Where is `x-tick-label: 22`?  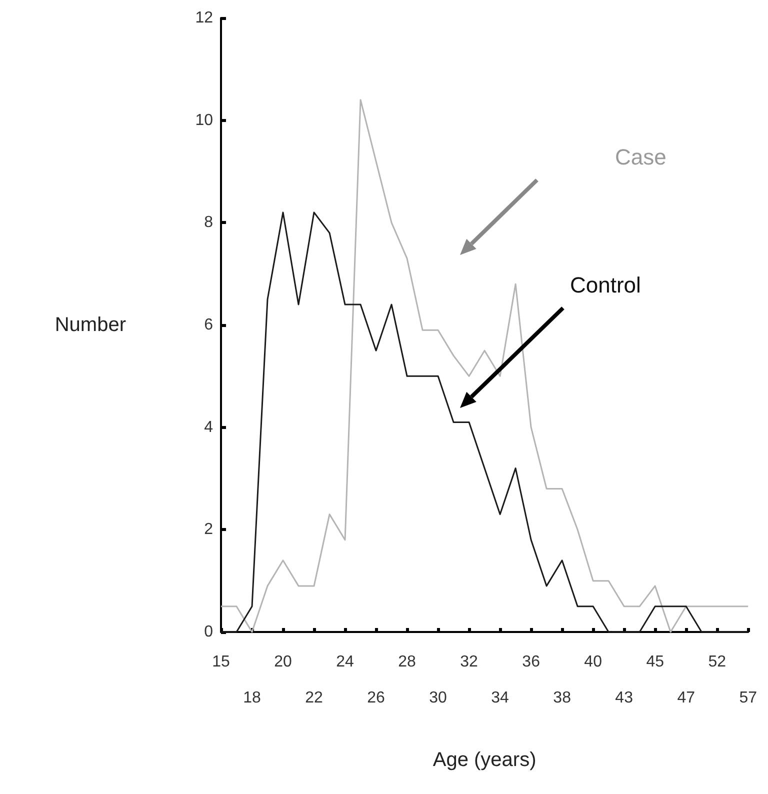
x-tick-label: 22 is located at coordinates (314, 698).